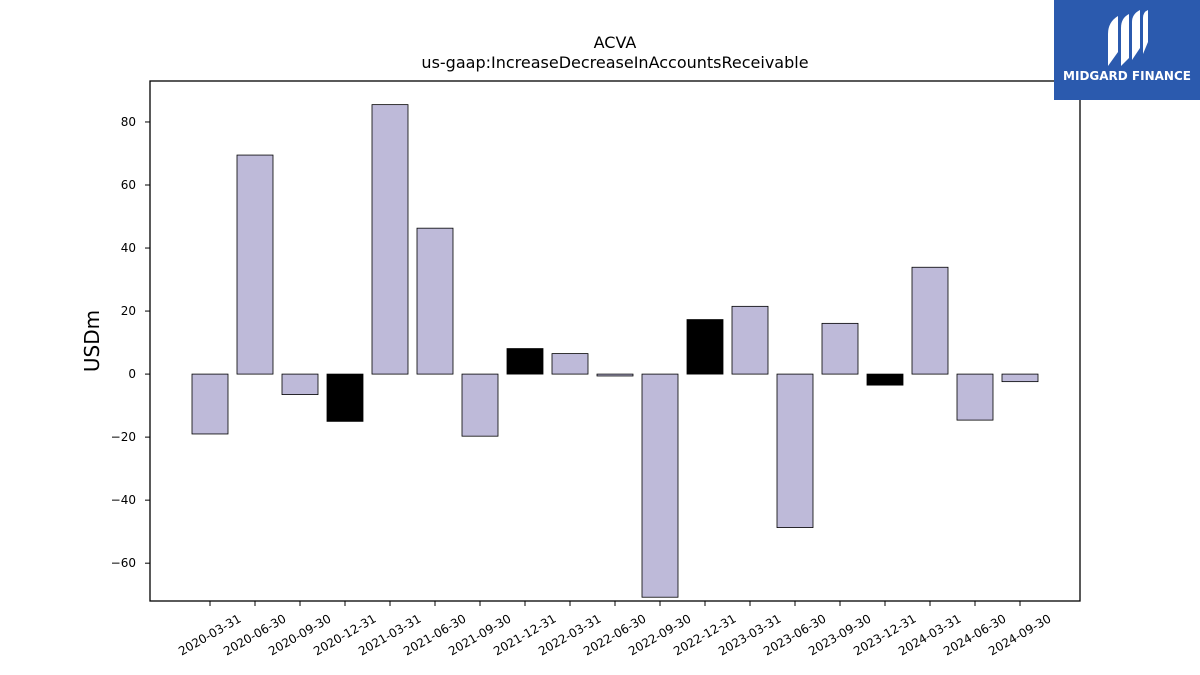  I want to click on logo-text: MIDGARD FINANCE, so click(1127, 76).